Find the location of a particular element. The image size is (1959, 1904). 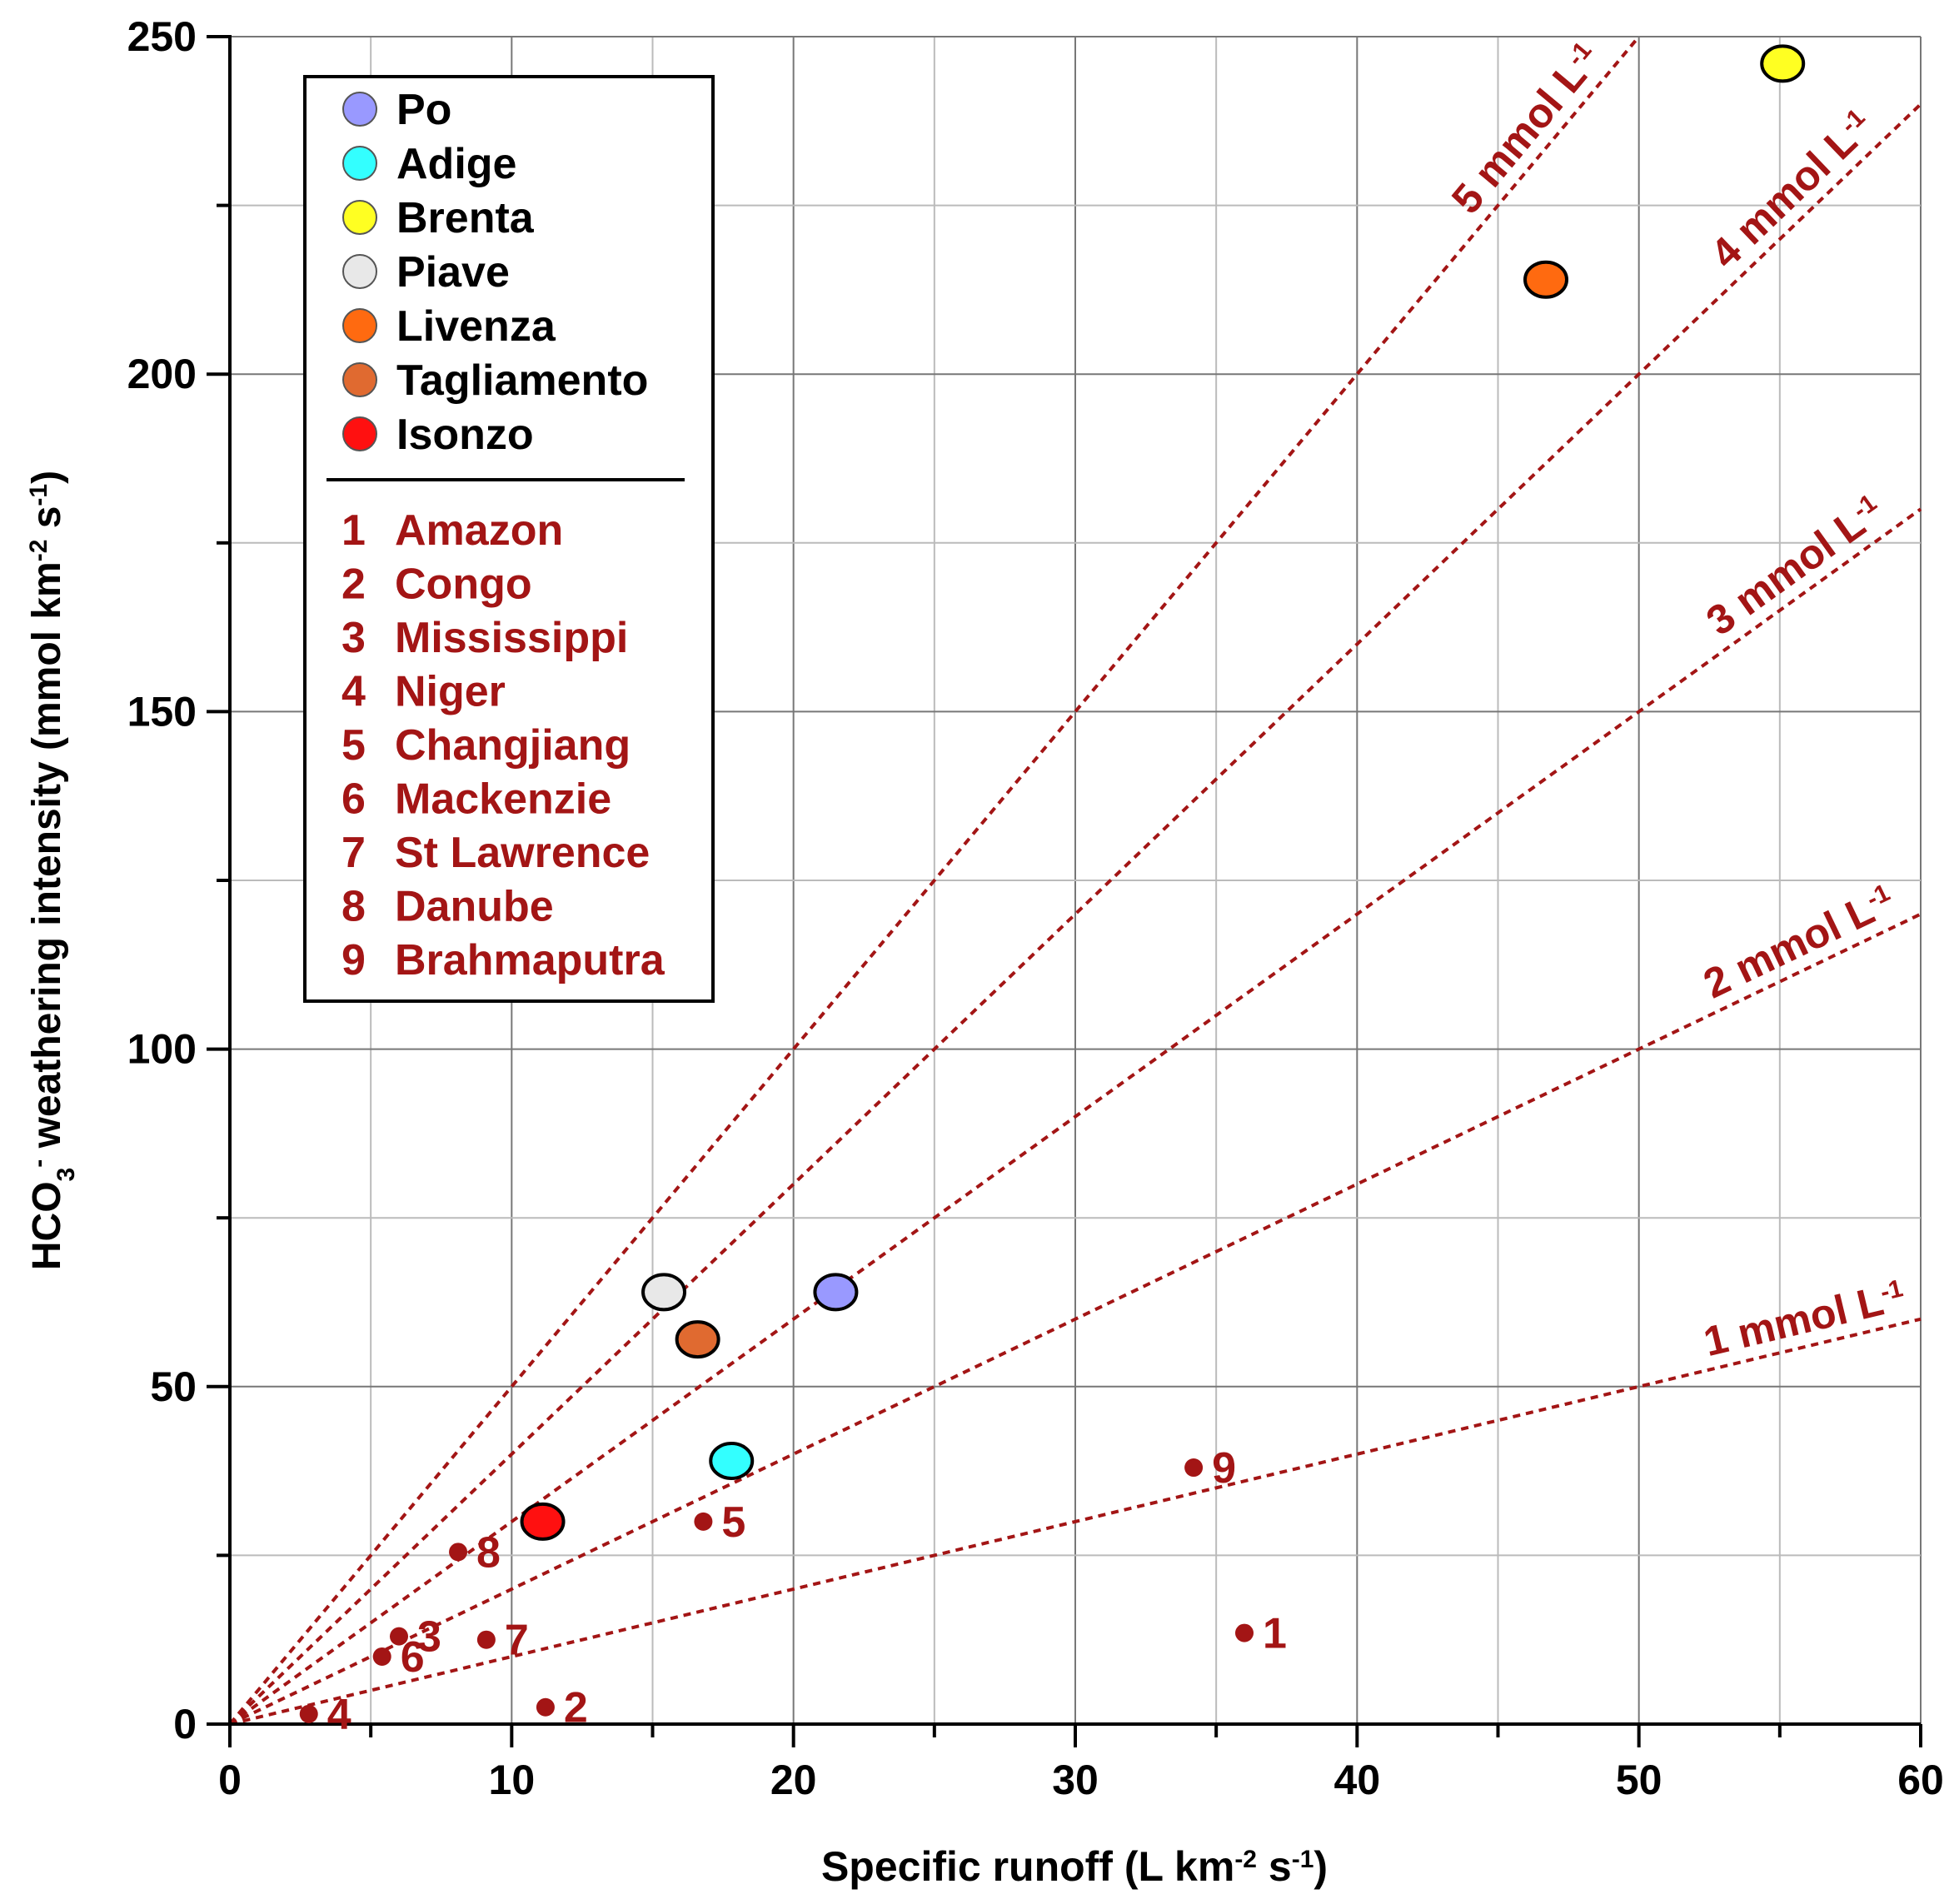

legend-river-id: 1 is located at coordinates (354, 530).